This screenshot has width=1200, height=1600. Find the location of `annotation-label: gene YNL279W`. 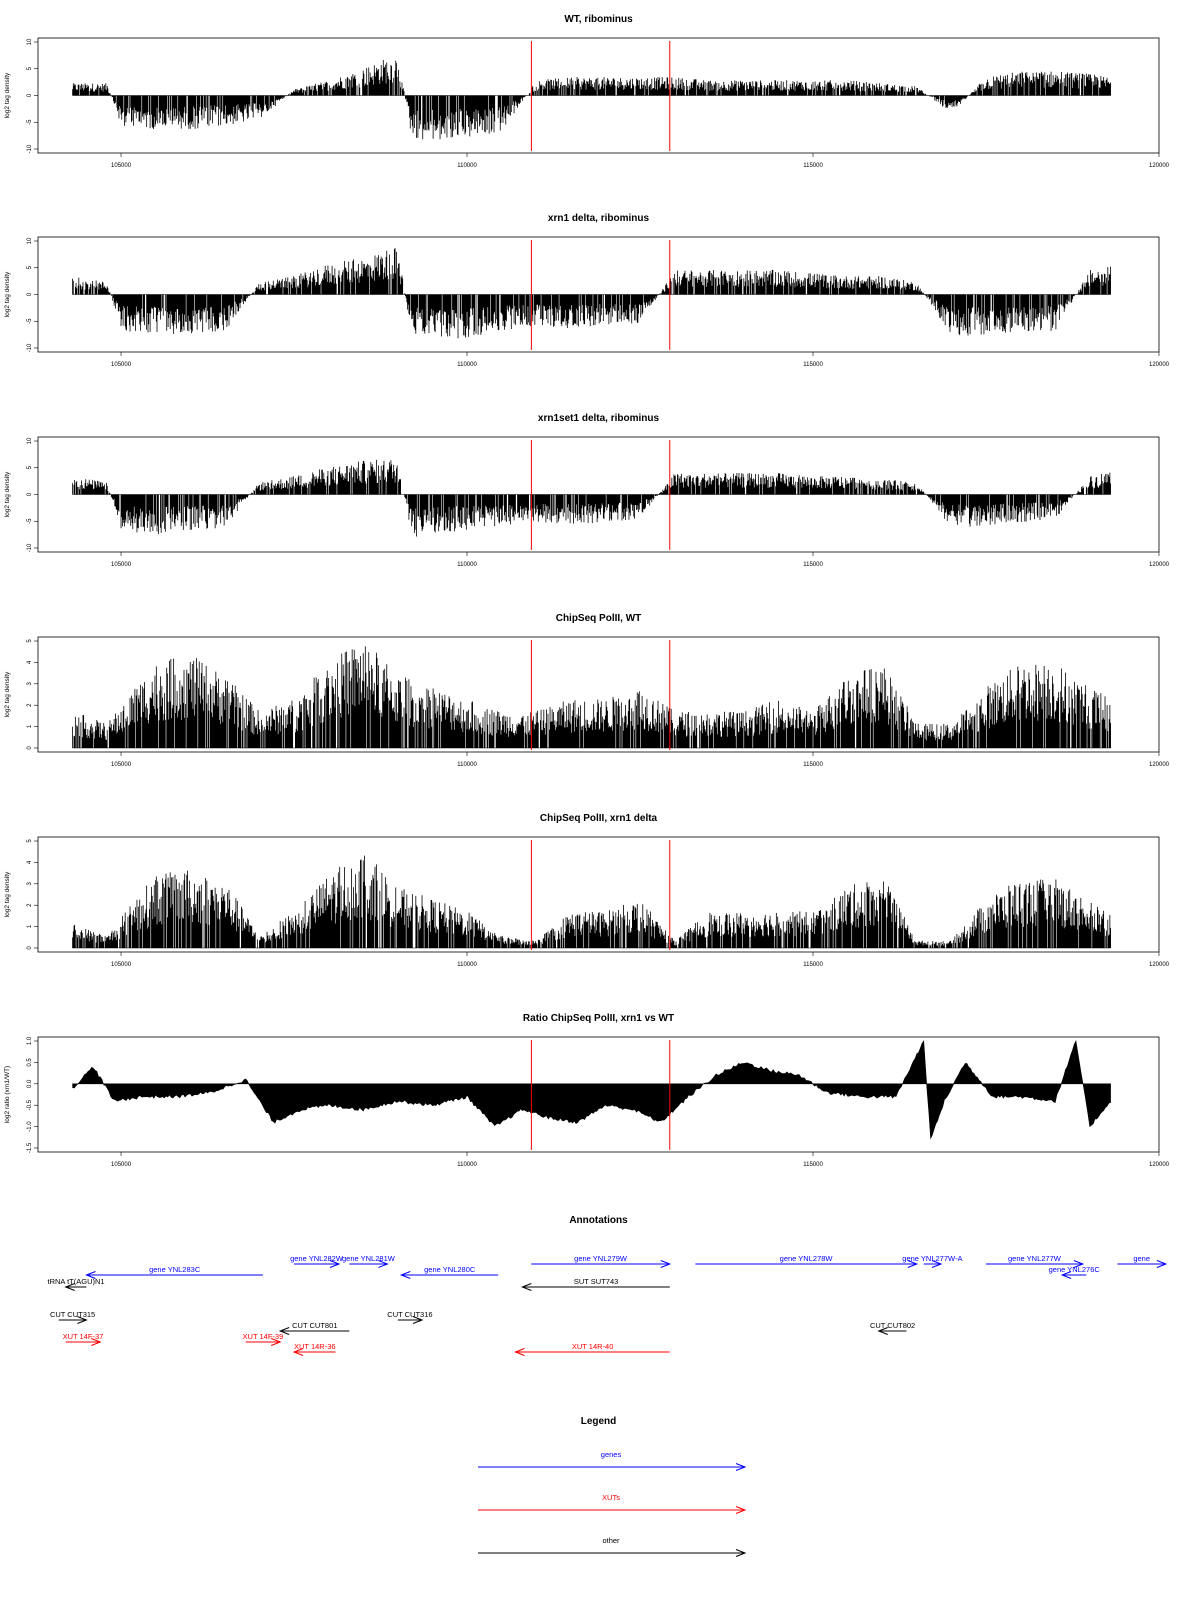

annotation-label: gene YNL279W is located at coordinates (601, 1258).